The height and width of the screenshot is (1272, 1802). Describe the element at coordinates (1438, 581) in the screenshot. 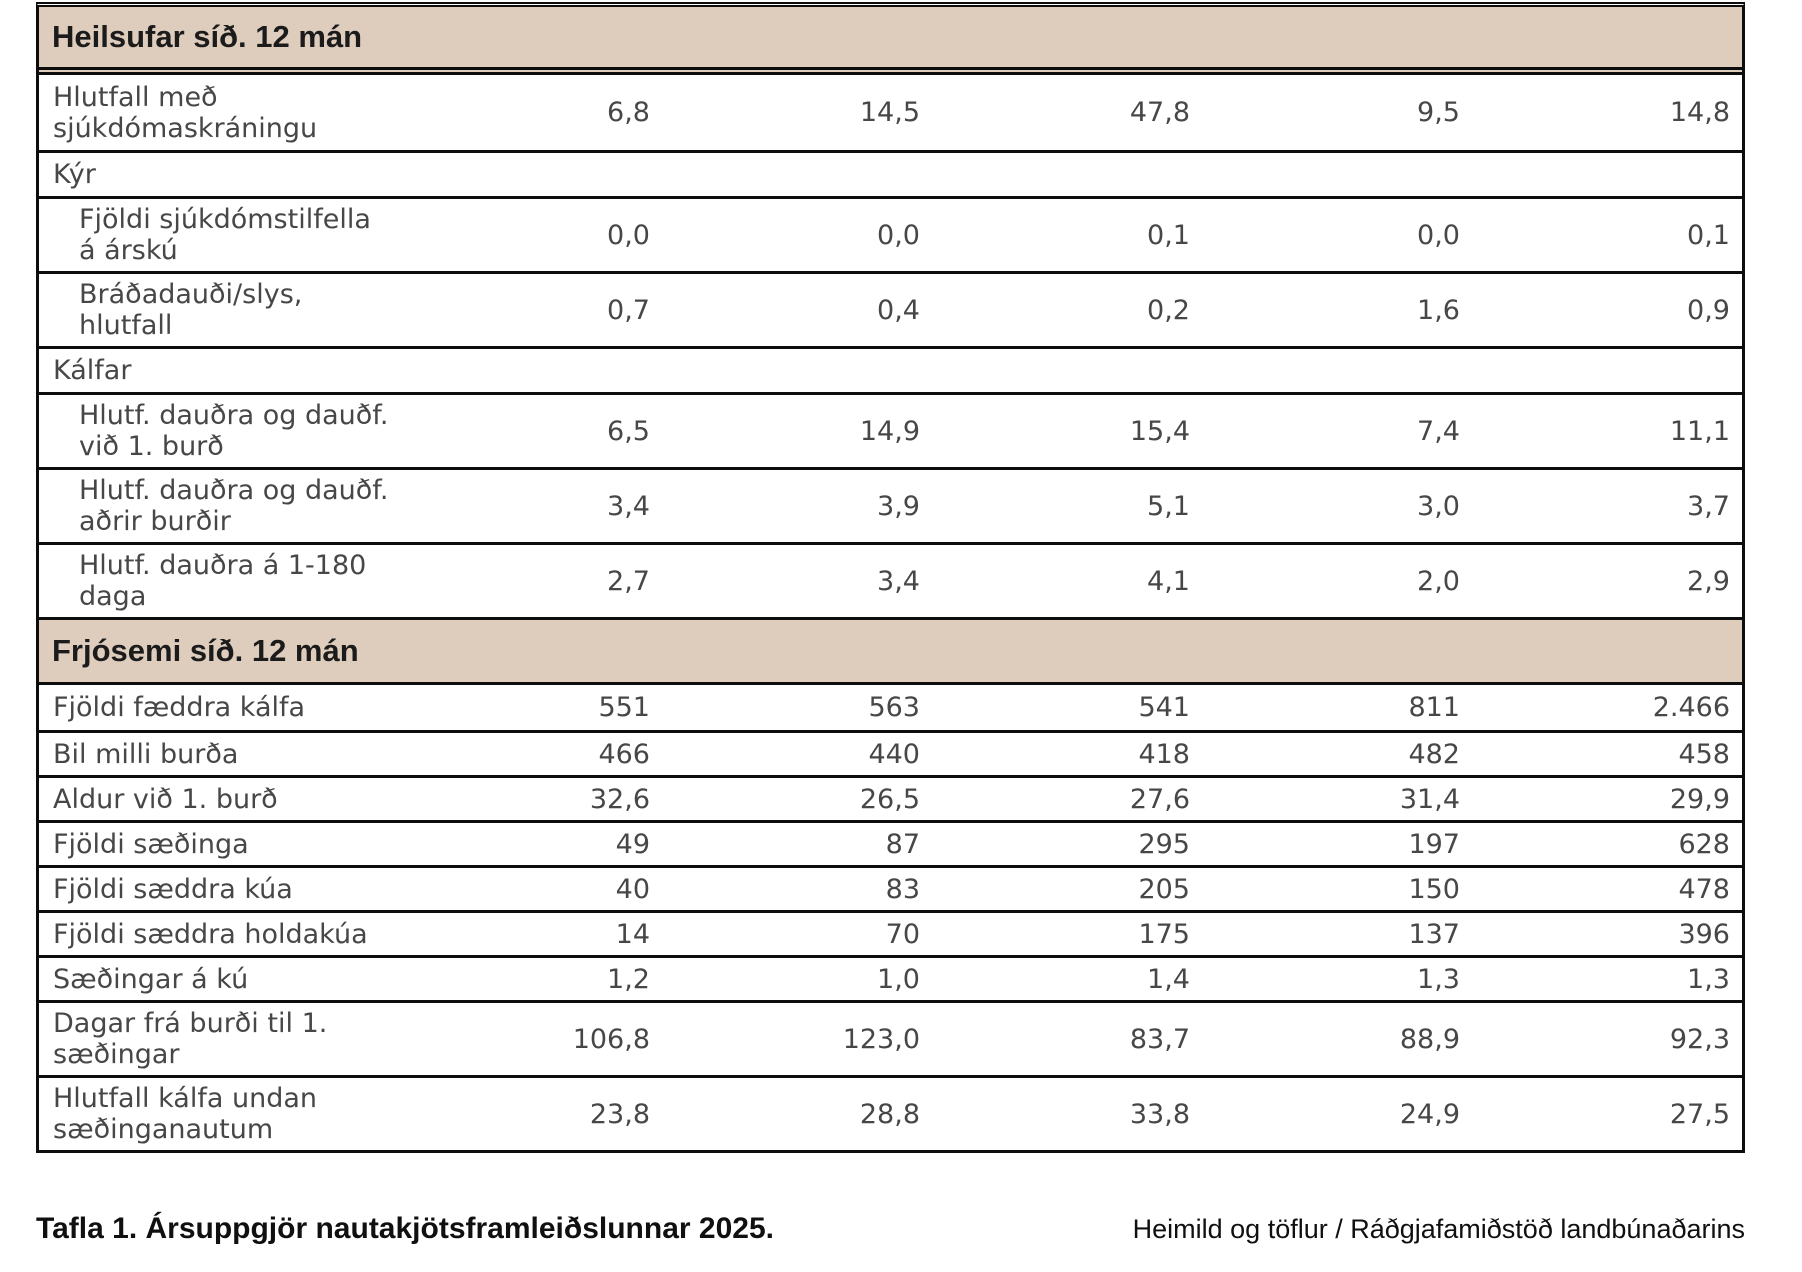

I see `row-value: 2,0` at that location.